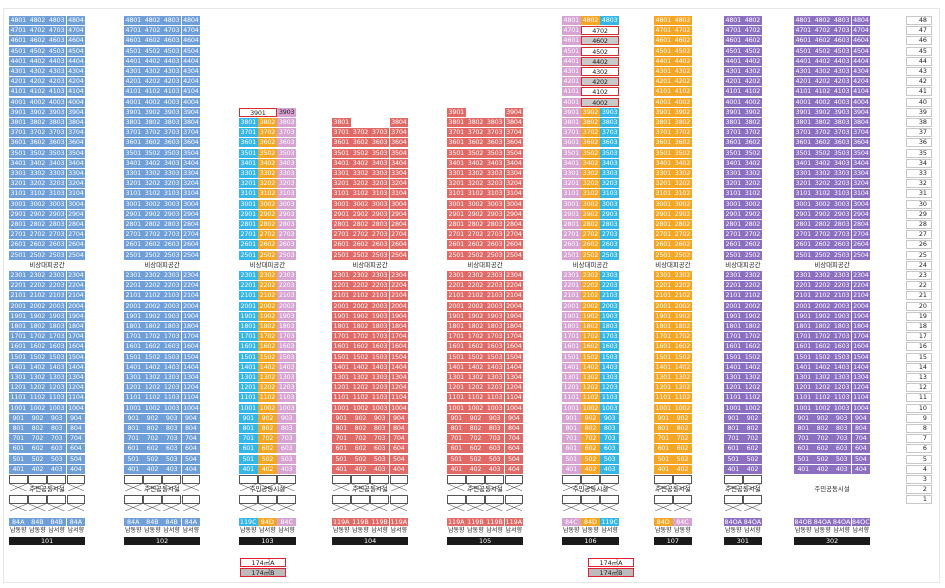 The width and height of the screenshot is (945, 588). What do you see at coordinates (171, 224) in the screenshot?
I see `unit-cell: 2803` at bounding box center [171, 224].